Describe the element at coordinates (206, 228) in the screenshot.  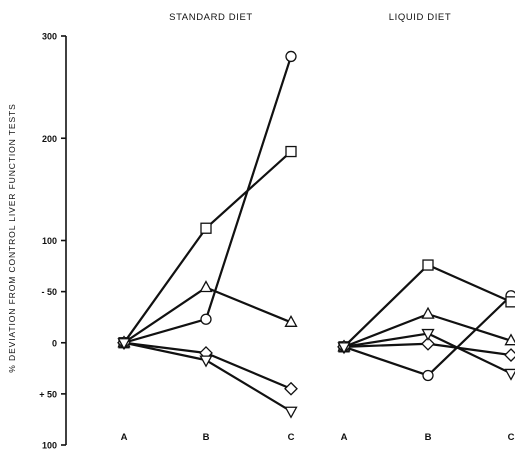
I see `point-panel1-square-b` at that location.